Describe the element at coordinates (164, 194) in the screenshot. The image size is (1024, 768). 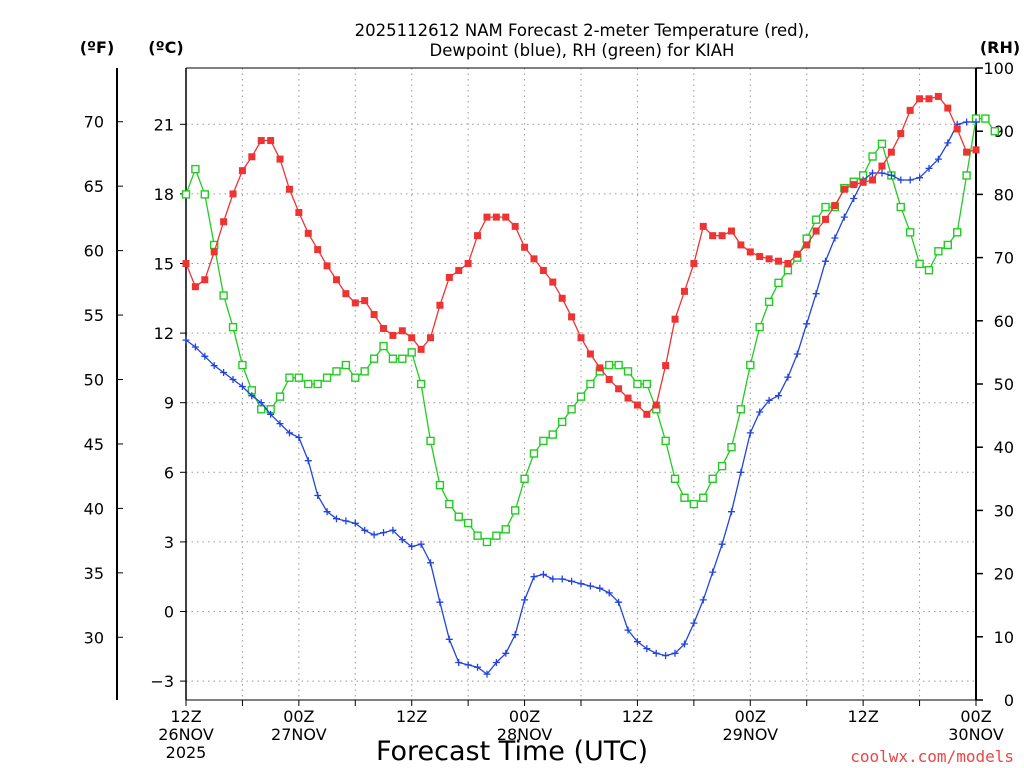
I see `celsius-tick-label: 18` at that location.